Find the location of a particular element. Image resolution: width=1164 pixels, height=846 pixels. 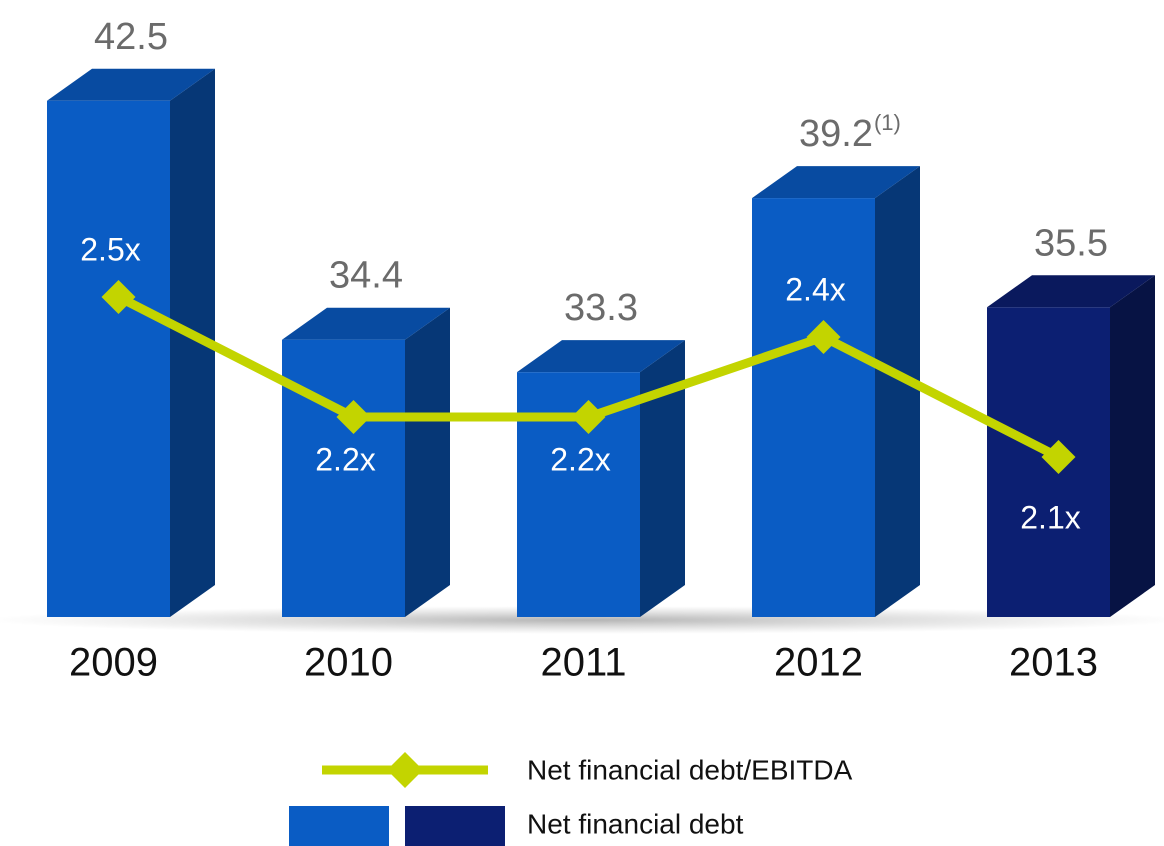

x-tick-label: 2013 is located at coordinates (1053, 663).